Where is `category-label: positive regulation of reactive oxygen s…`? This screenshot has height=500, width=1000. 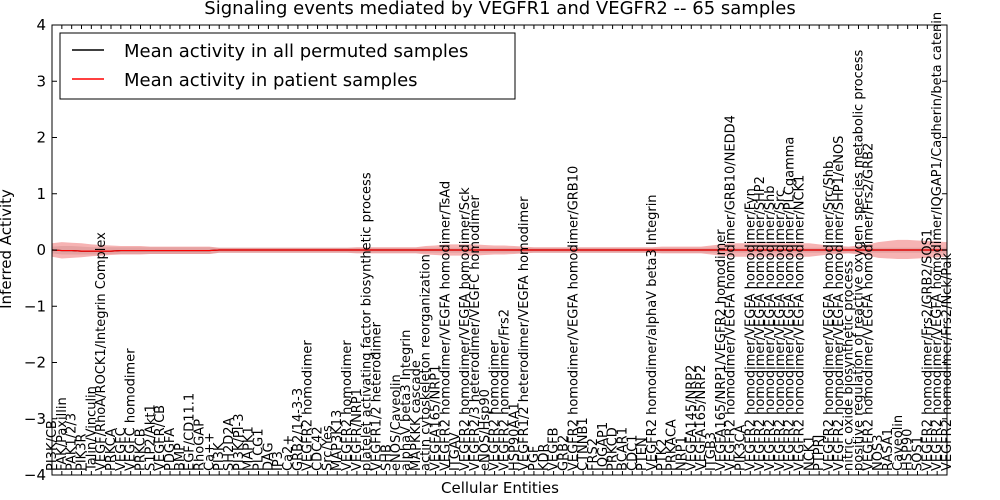 category-label: positive regulation of reactive oxygen s… is located at coordinates (858, 260).